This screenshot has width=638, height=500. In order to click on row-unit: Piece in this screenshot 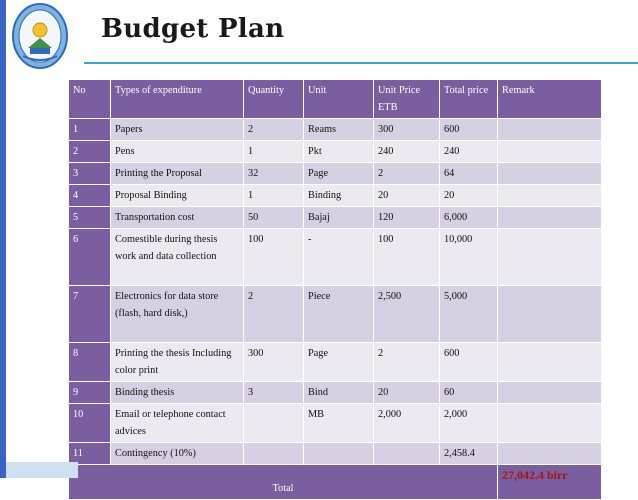, I will do `click(338, 314)`.